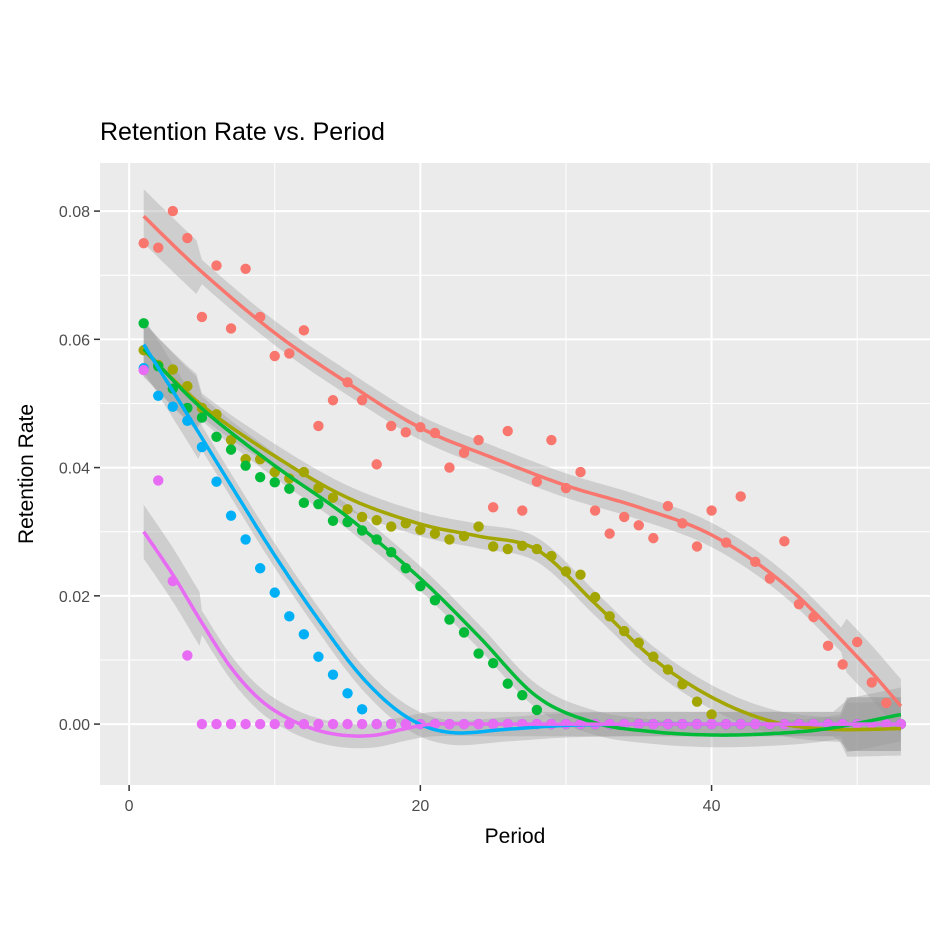 The height and width of the screenshot is (949, 949). Describe the element at coordinates (74, 469) in the screenshot. I see `y-tick-label: 0.04` at that location.